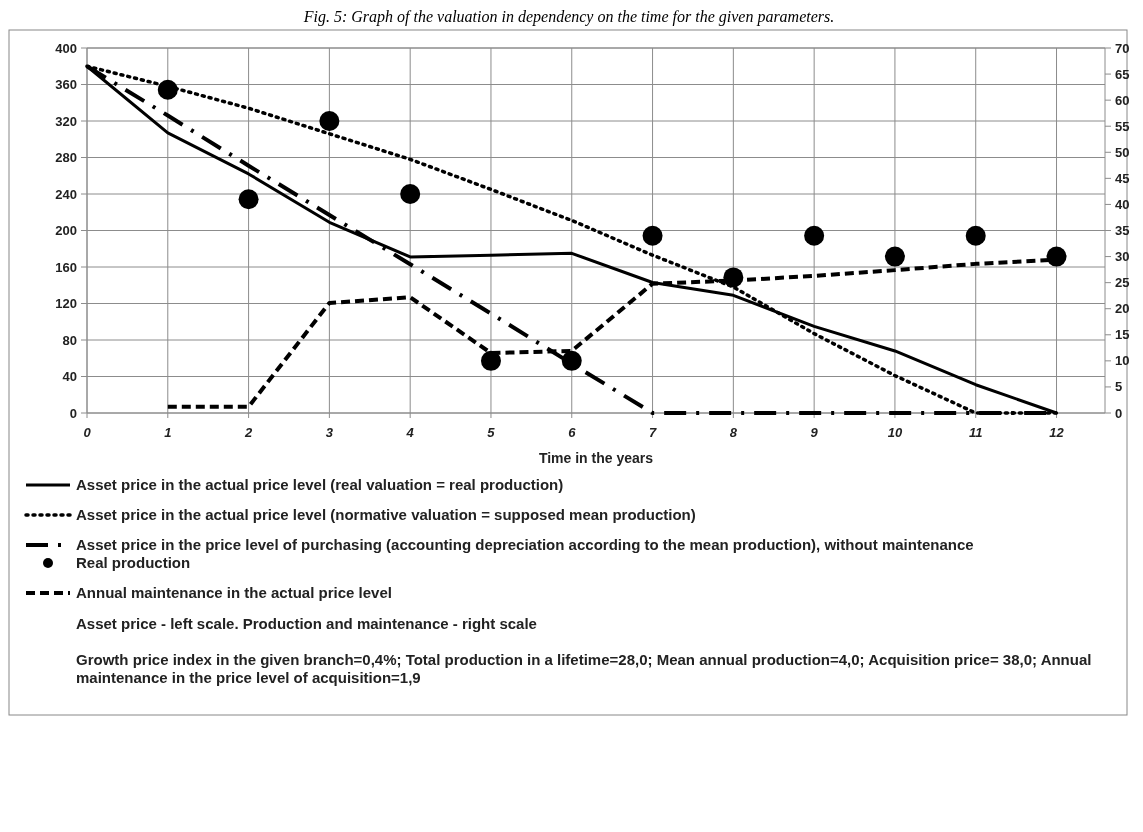 This screenshot has height=832, width=1143. Describe the element at coordinates (1122, 152) in the screenshot. I see `y2-tick-label: 50` at that location.